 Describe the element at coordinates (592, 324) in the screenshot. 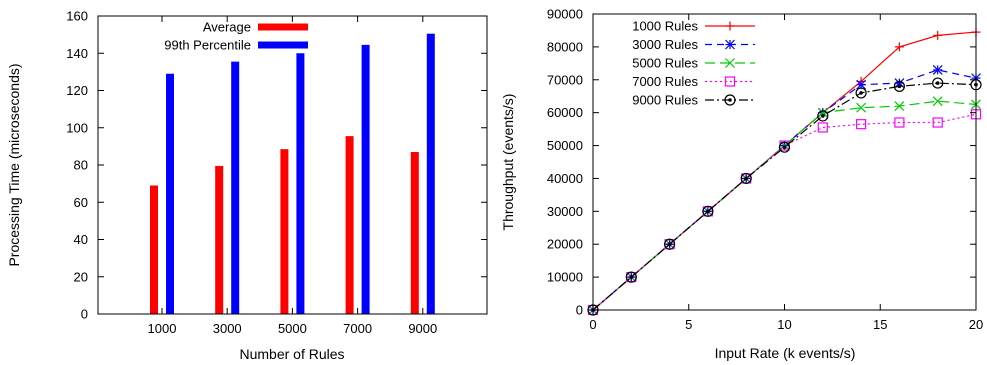

I see `x-tick-label: 0` at that location.